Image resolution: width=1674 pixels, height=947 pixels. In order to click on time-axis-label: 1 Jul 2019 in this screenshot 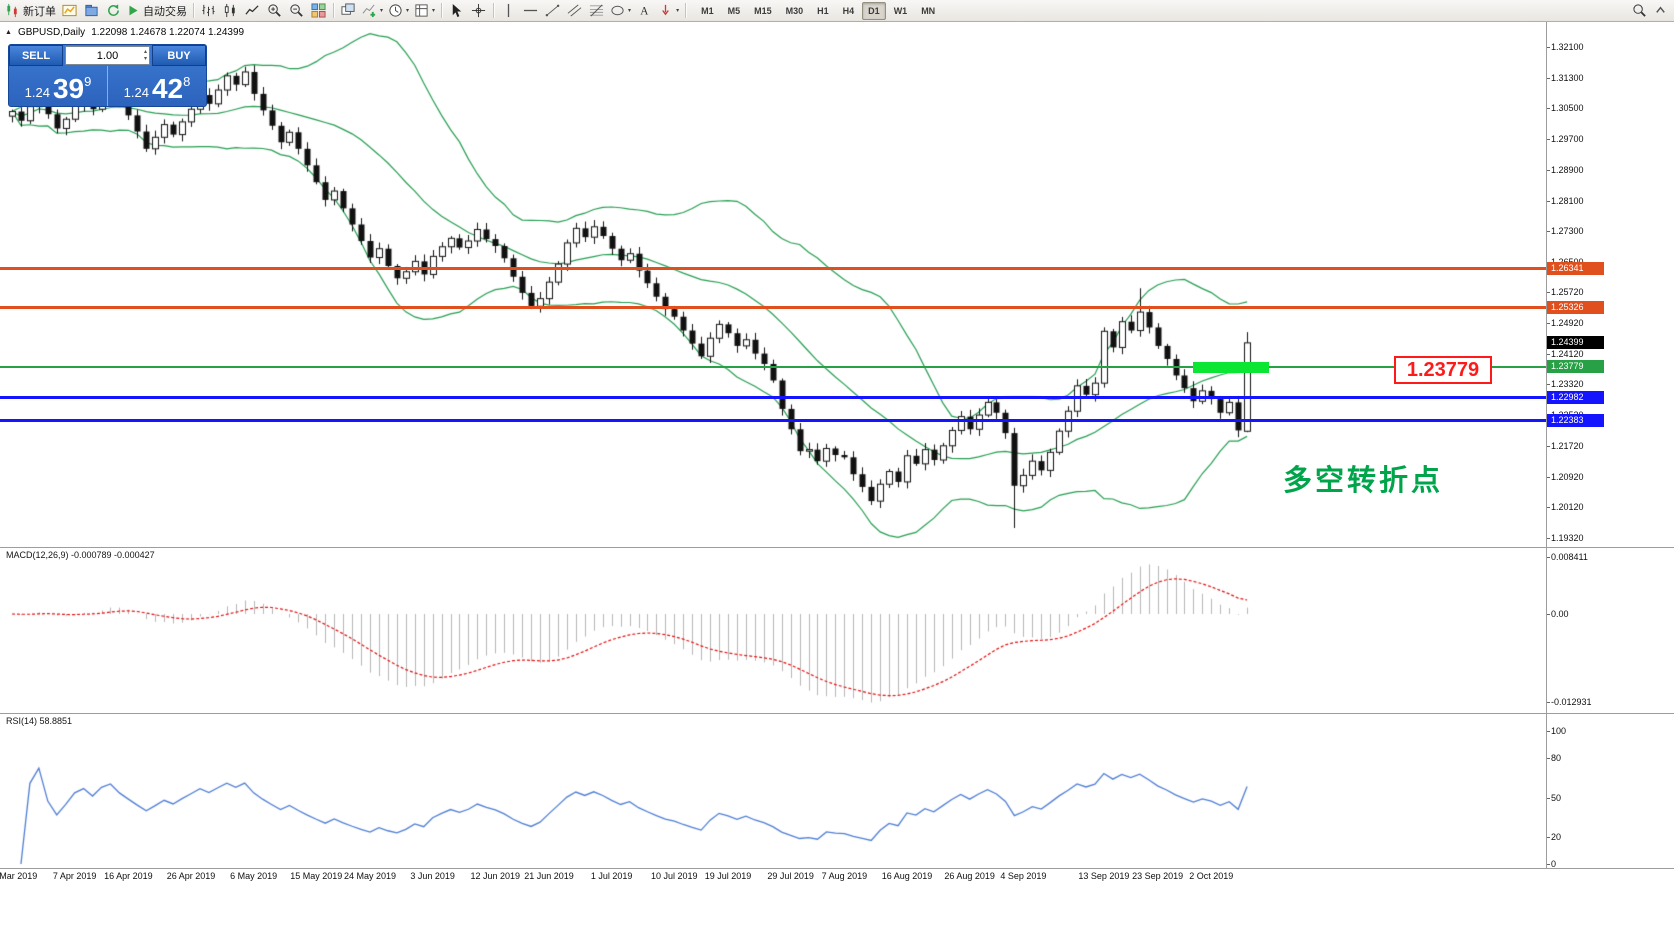, I will do `click(611, 876)`.